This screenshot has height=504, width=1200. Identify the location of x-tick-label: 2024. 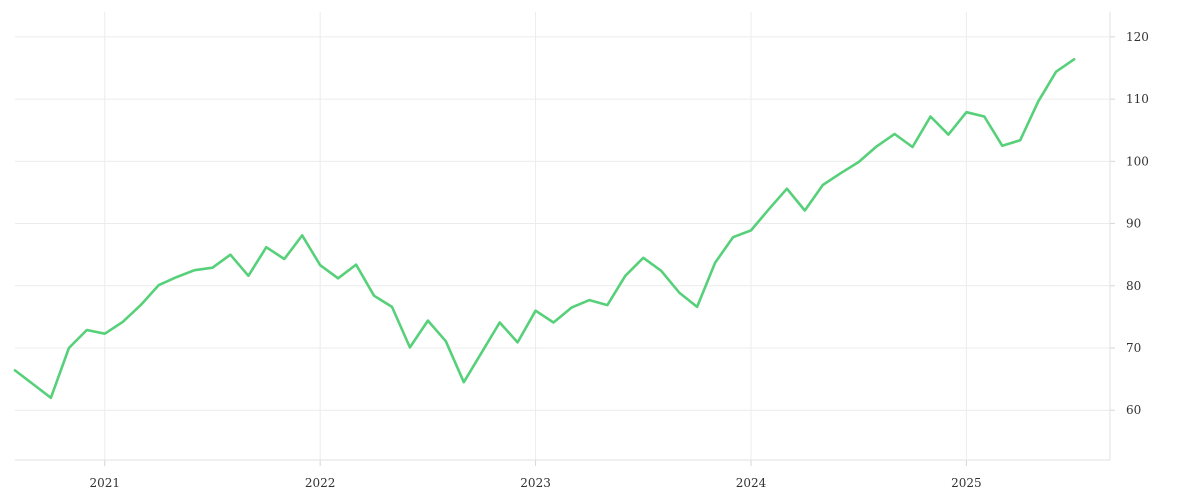
(751, 483).